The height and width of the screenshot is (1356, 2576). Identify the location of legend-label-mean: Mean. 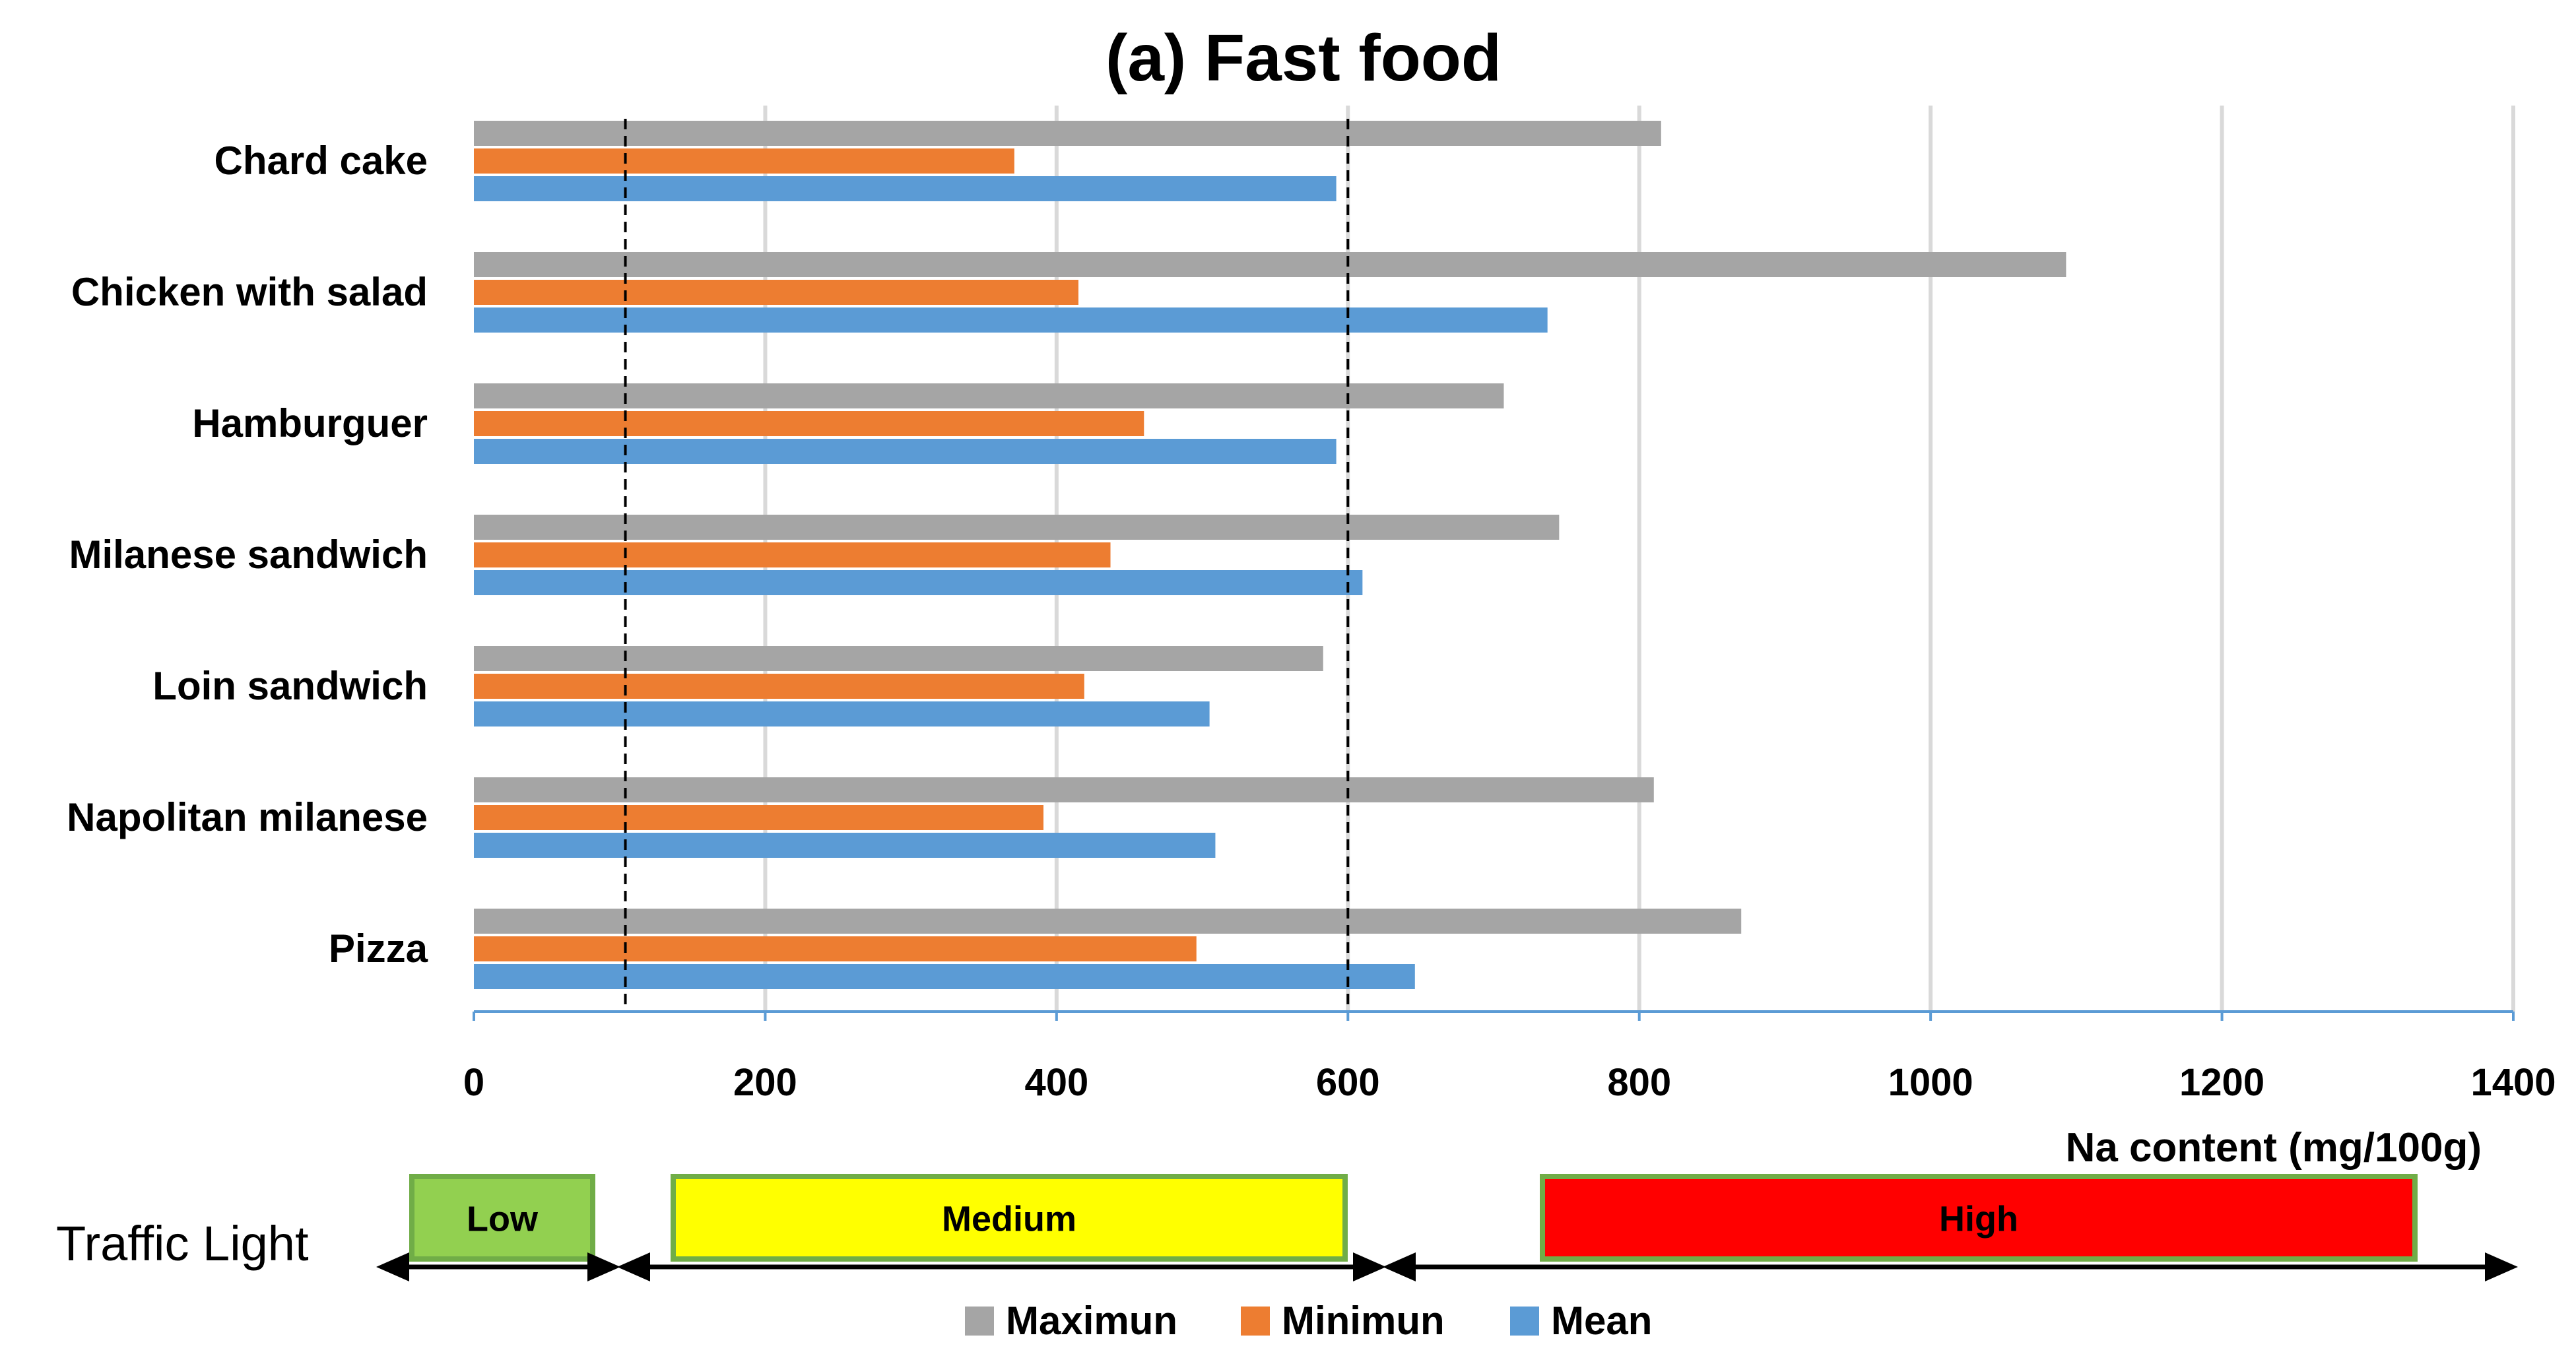
(1601, 1321).